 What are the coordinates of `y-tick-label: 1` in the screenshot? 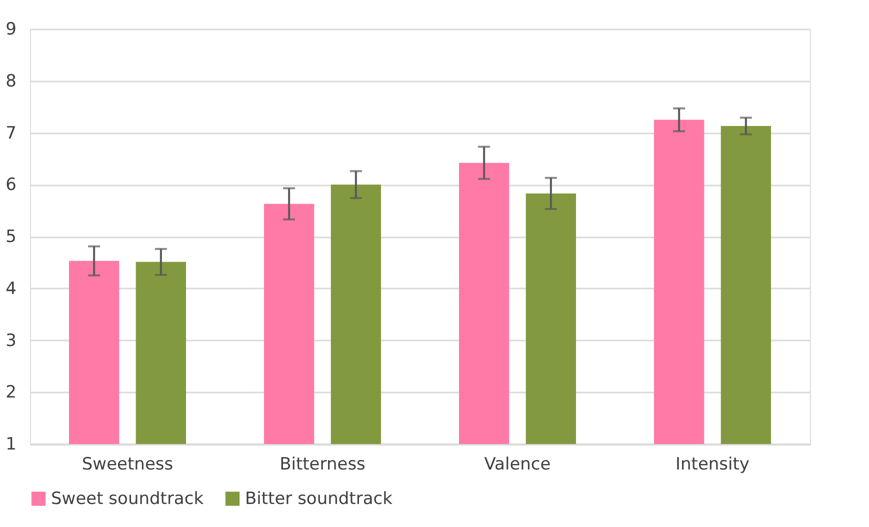 It's located at (11, 444).